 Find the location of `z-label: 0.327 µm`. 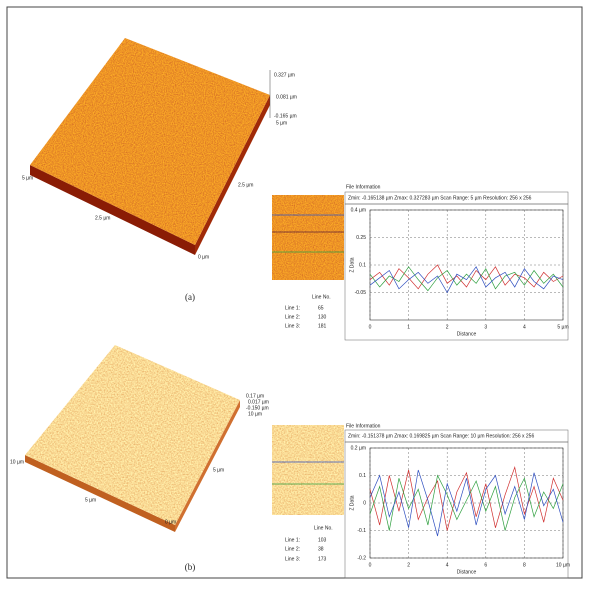

z-label: 0.327 µm is located at coordinates (284, 75).